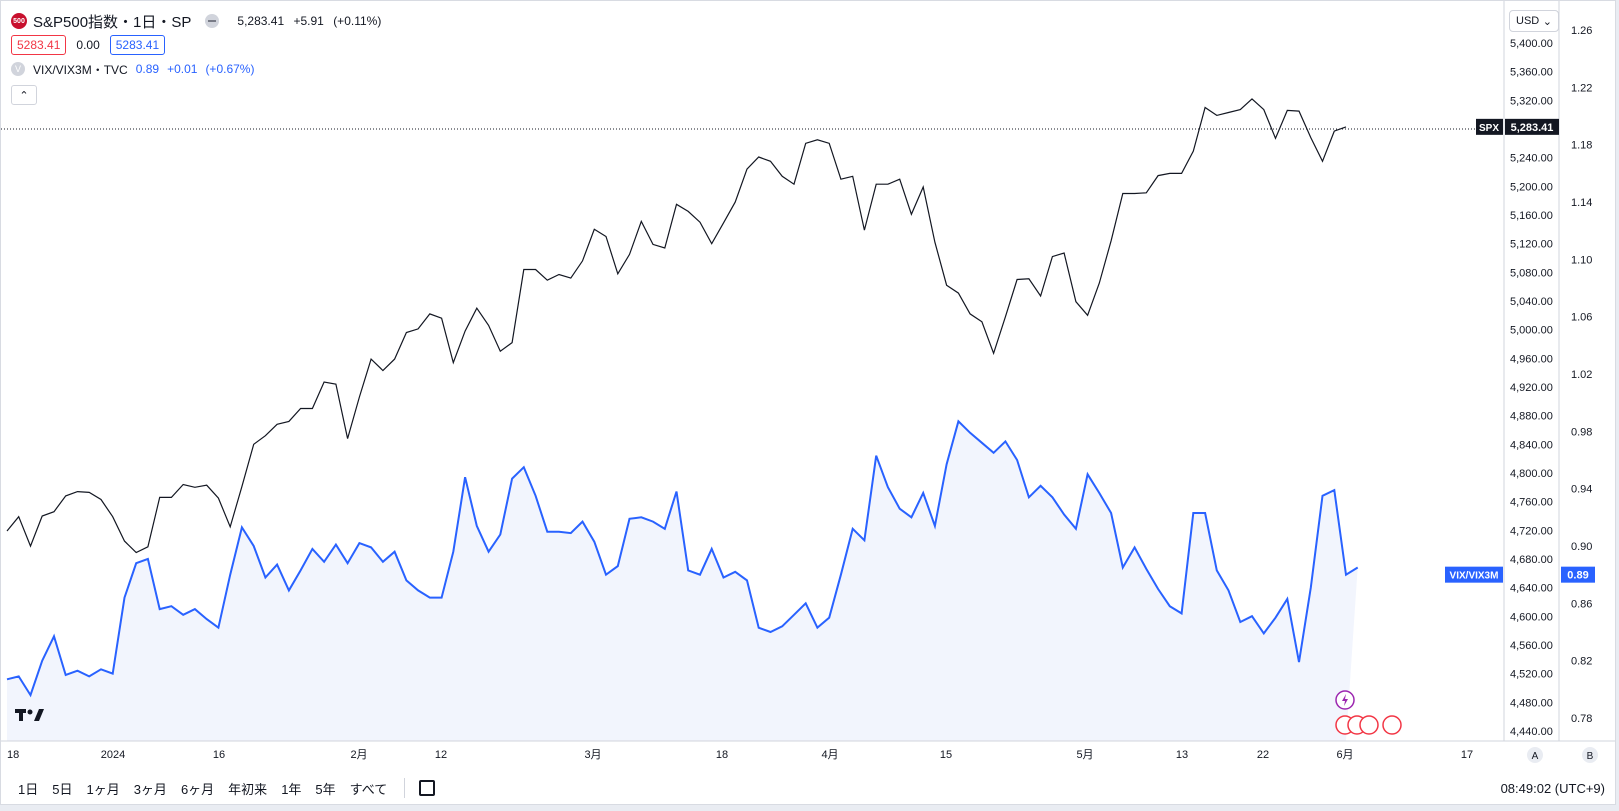 The width and height of the screenshot is (1619, 811). Describe the element at coordinates (212, 21) in the screenshot. I see `hide-series-icon` at that location.